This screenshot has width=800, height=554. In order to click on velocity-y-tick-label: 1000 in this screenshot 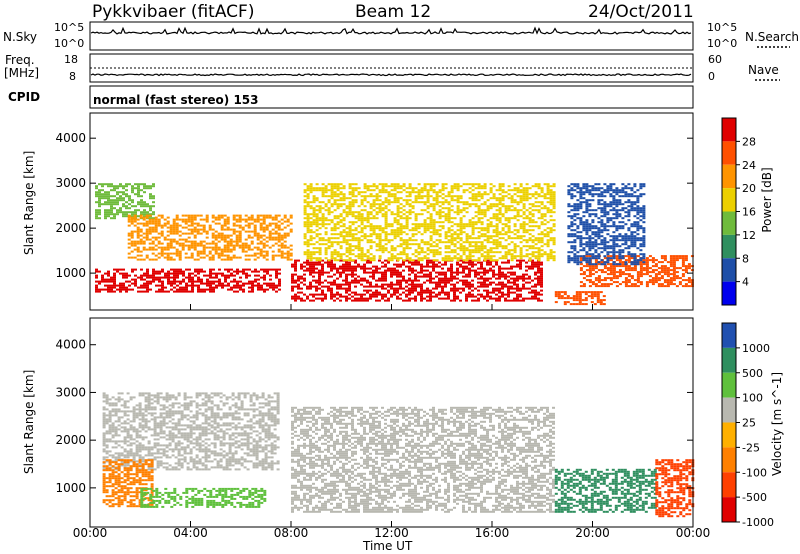, I will do `click(70, 488)`.